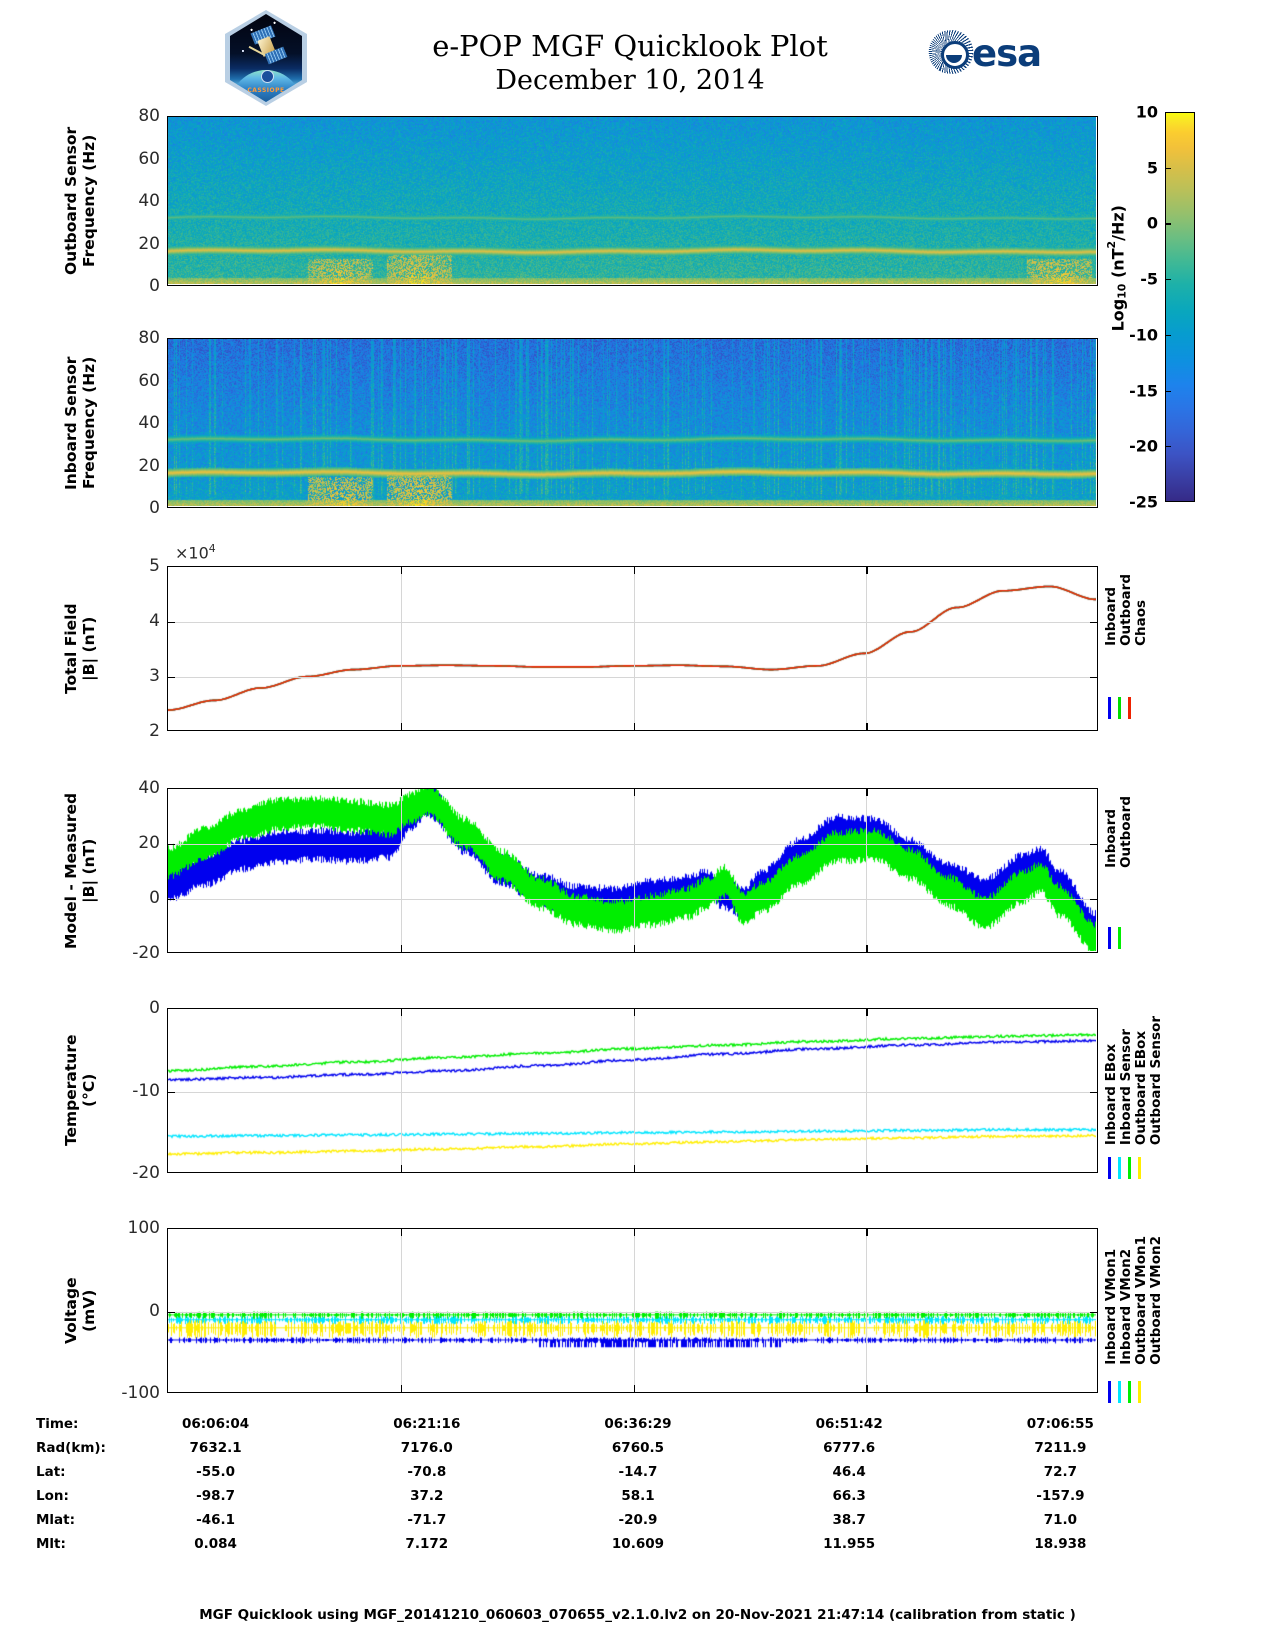 Image resolution: width=1275 pixels, height=1650 pixels. Describe the element at coordinates (849, 1424) in the screenshot. I see `table-cell: 06:51:42` at that location.